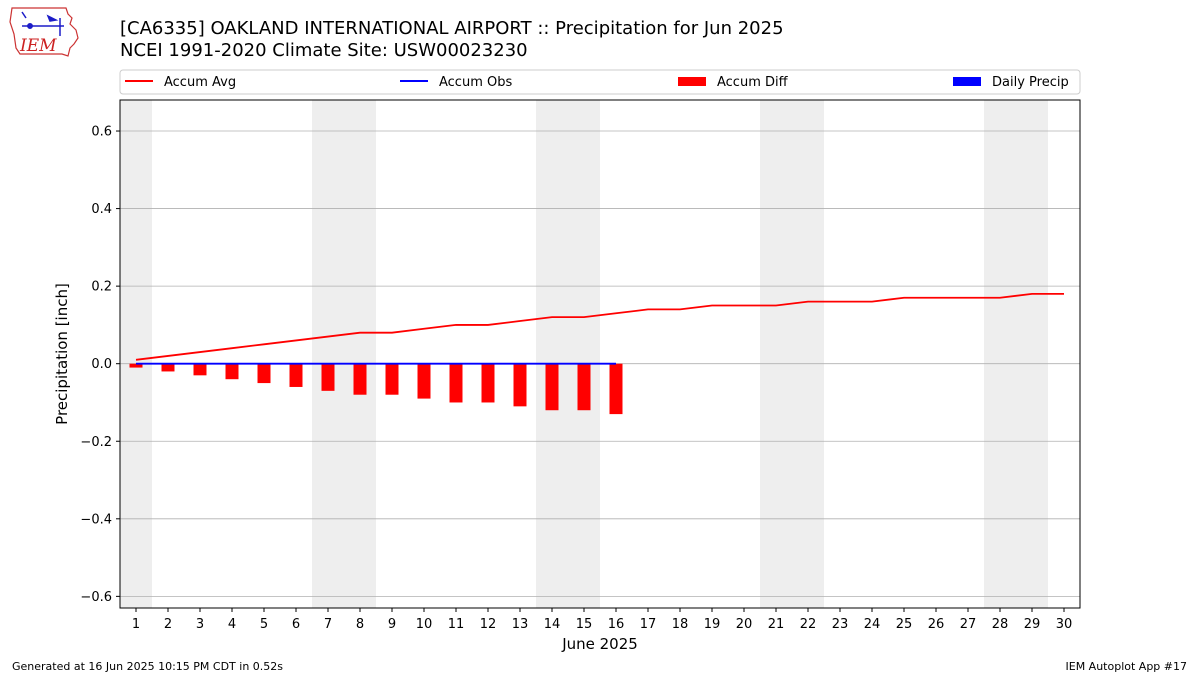  Describe the element at coordinates (392, 624) in the screenshot. I see `x-tick-label-9: 9` at that location.